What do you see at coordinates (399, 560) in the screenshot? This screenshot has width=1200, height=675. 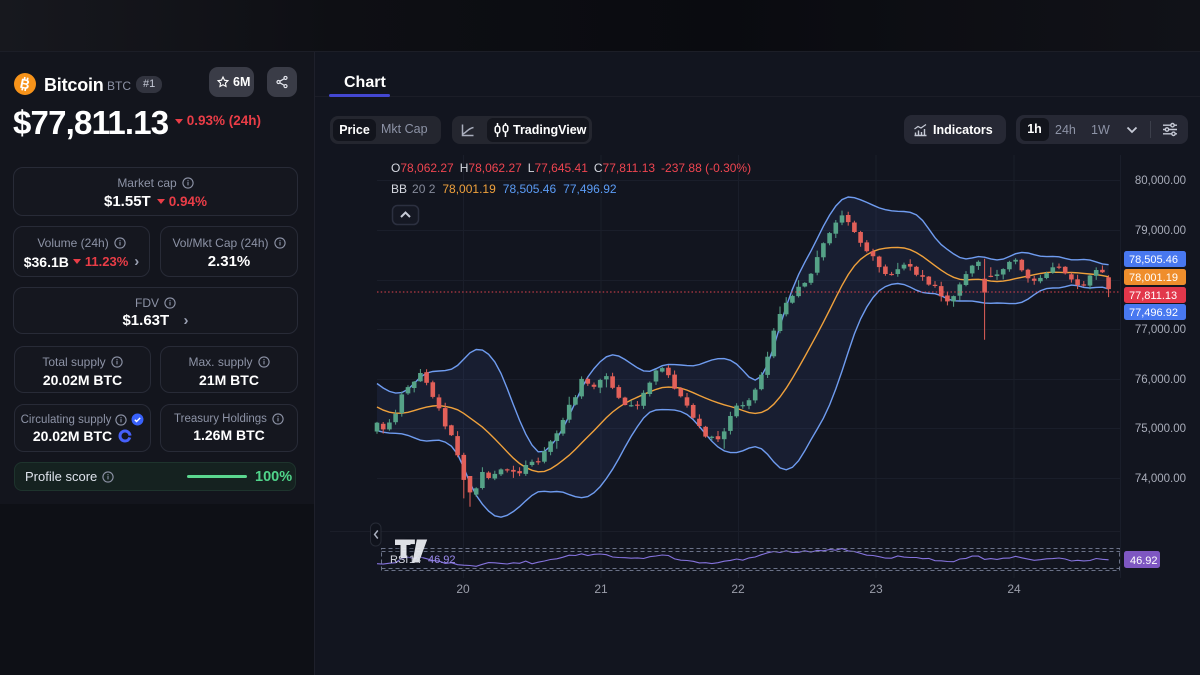 I see `svg-text: RSI` at bounding box center [399, 560].